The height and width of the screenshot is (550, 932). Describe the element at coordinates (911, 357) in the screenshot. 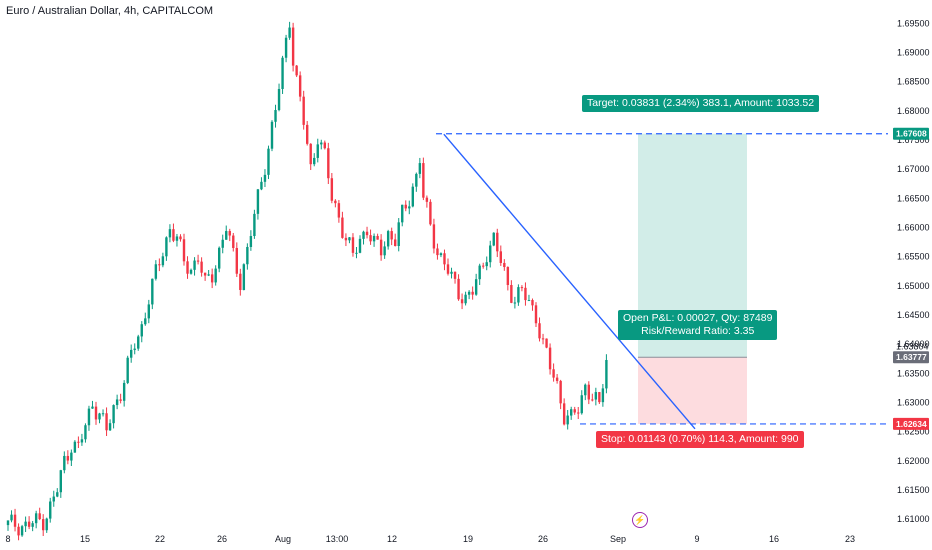

I see `current-price-tag: 1.63777` at that location.